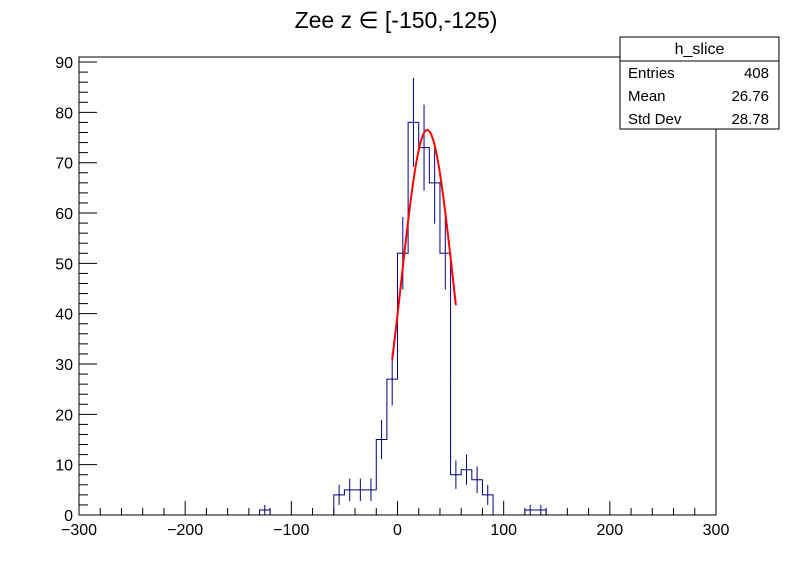 The image size is (796, 572). What do you see at coordinates (655, 119) in the screenshot?
I see `stats-stddev-label: Std Dev` at bounding box center [655, 119].